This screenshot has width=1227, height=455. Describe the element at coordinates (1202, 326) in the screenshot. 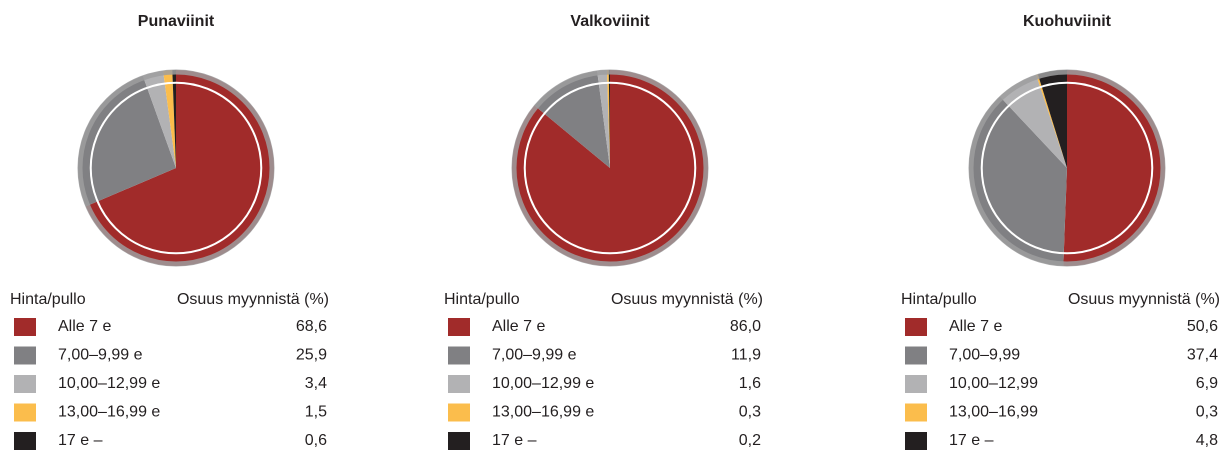

I see `value-label: 50,6` at that location.